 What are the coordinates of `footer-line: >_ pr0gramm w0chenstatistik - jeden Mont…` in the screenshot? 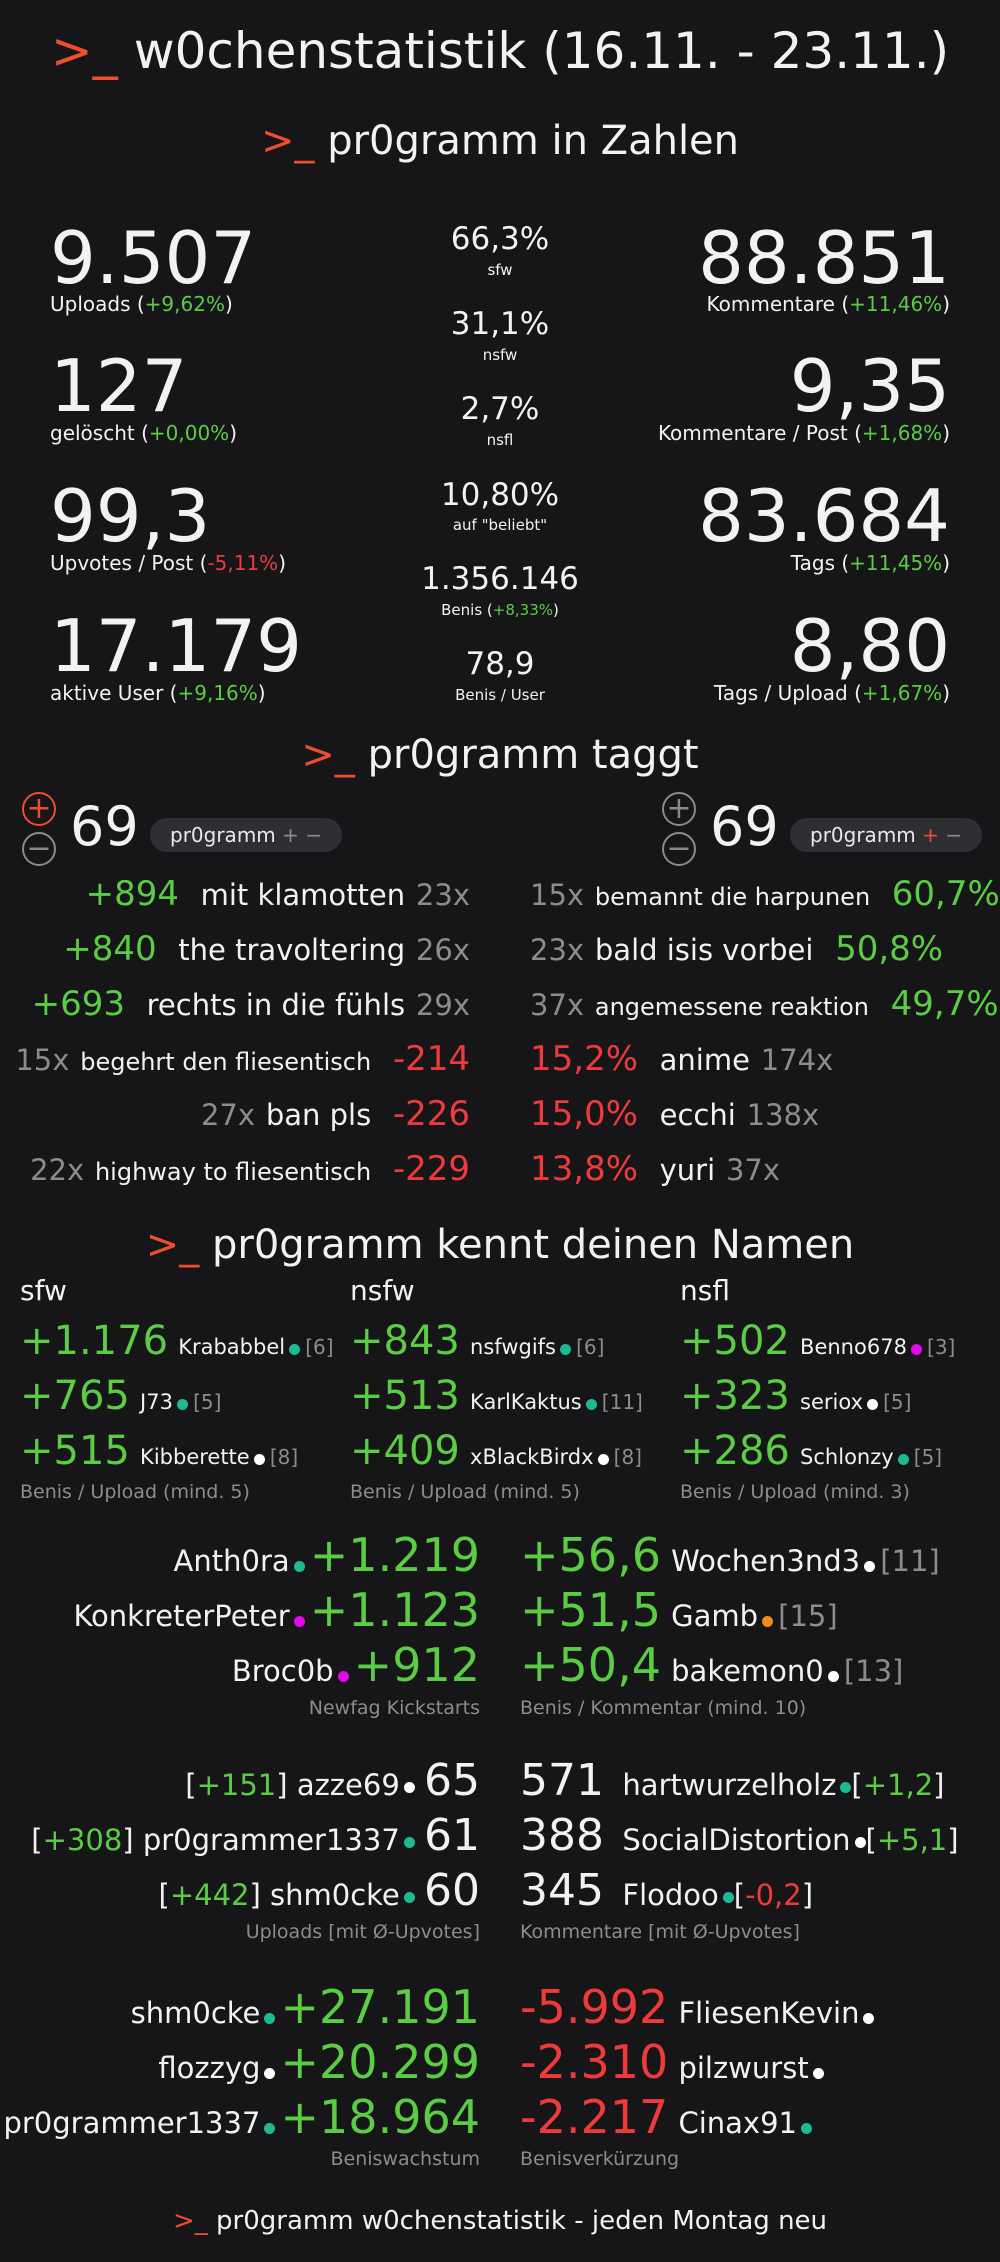 It's located at (500, 2221).